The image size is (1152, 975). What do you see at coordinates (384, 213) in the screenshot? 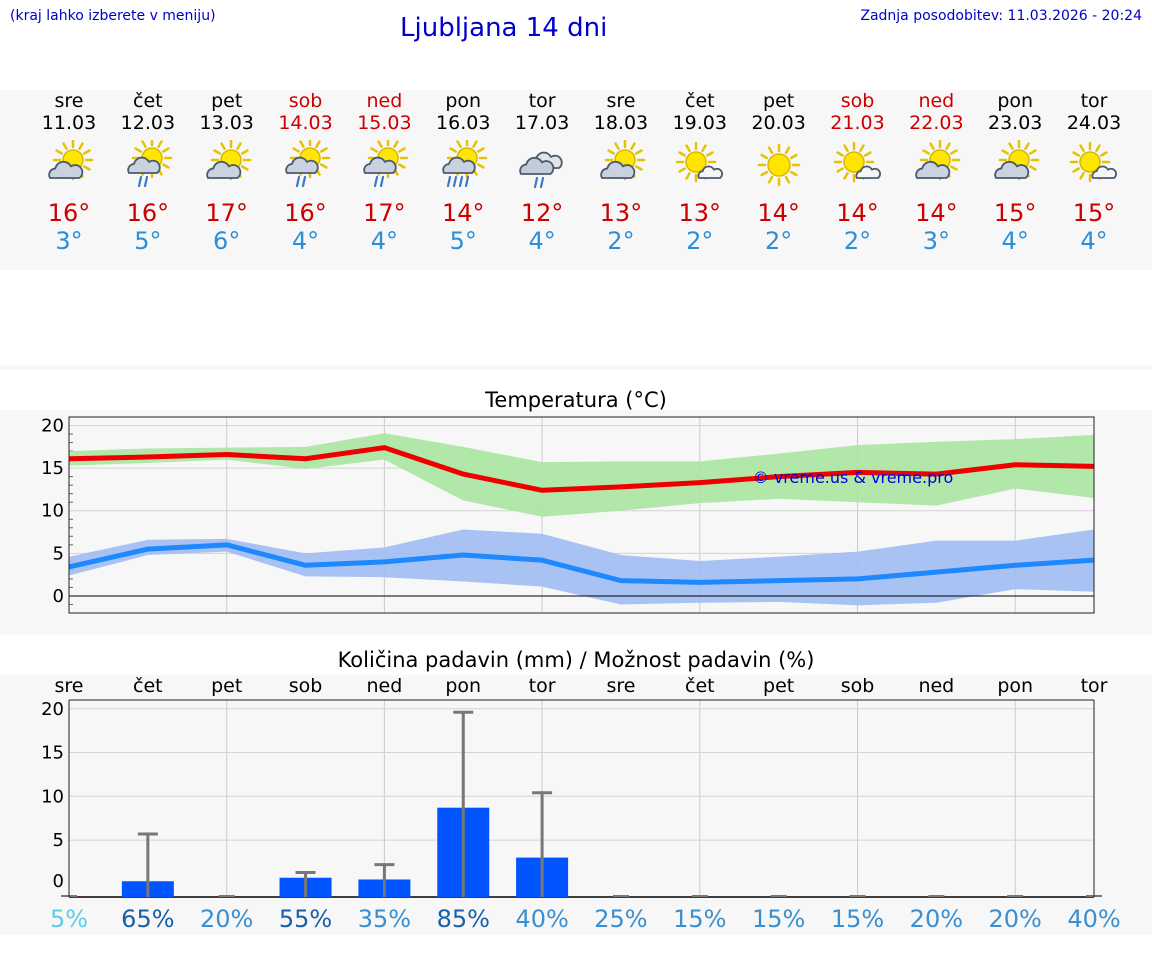
I see `max-temp: 17°` at bounding box center [384, 213].